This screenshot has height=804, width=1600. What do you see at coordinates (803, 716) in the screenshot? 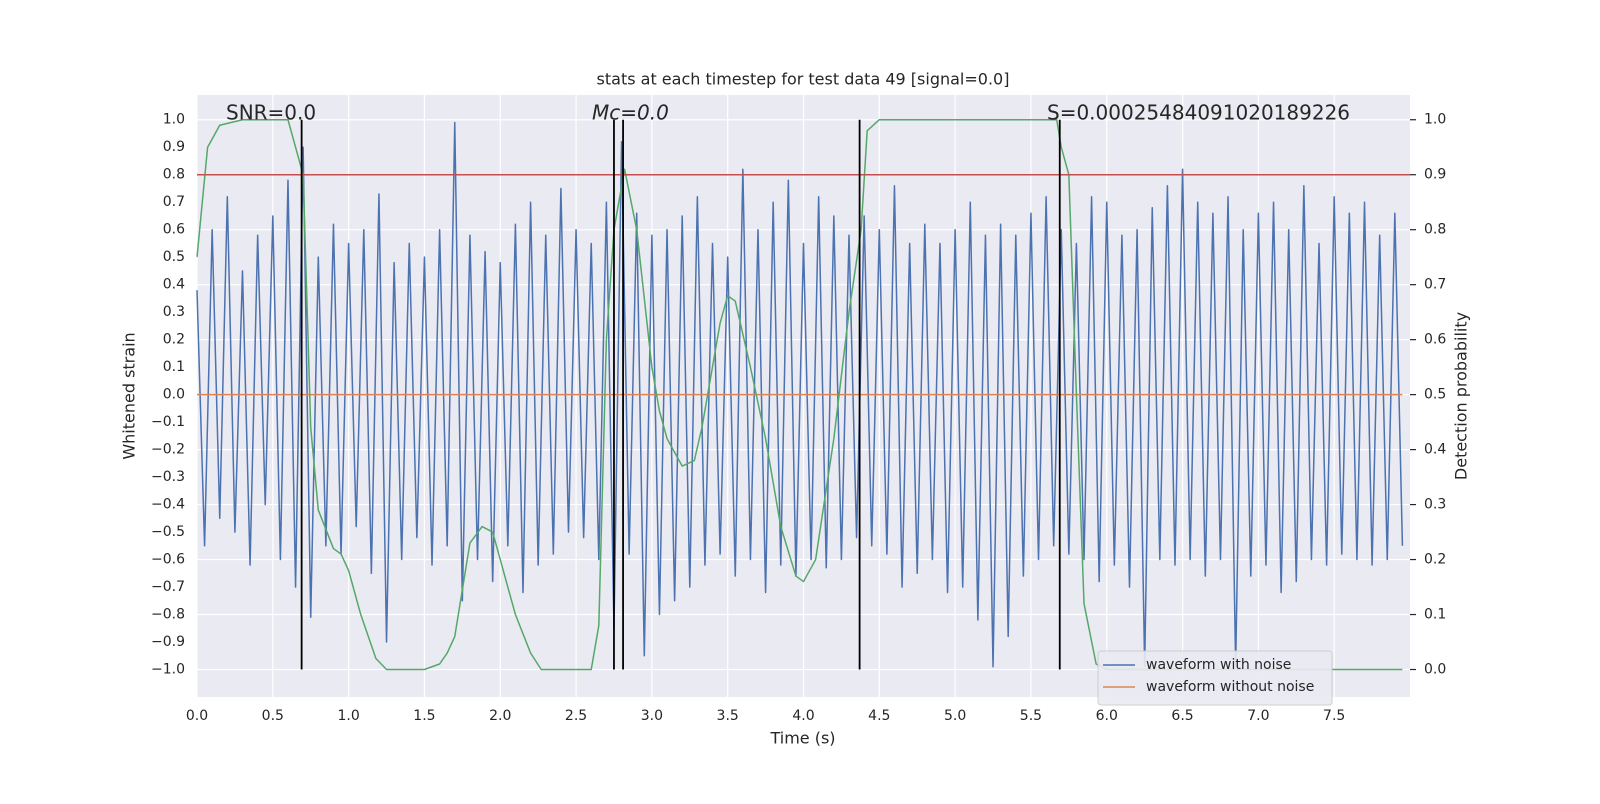
I see `x-tick-label: 4.0` at bounding box center [803, 716].